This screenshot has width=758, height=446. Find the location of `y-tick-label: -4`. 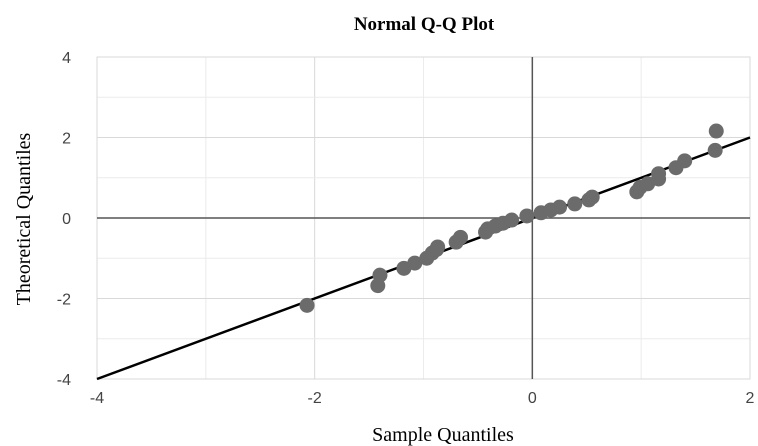

y-tick-label: -4 is located at coordinates (64, 380).